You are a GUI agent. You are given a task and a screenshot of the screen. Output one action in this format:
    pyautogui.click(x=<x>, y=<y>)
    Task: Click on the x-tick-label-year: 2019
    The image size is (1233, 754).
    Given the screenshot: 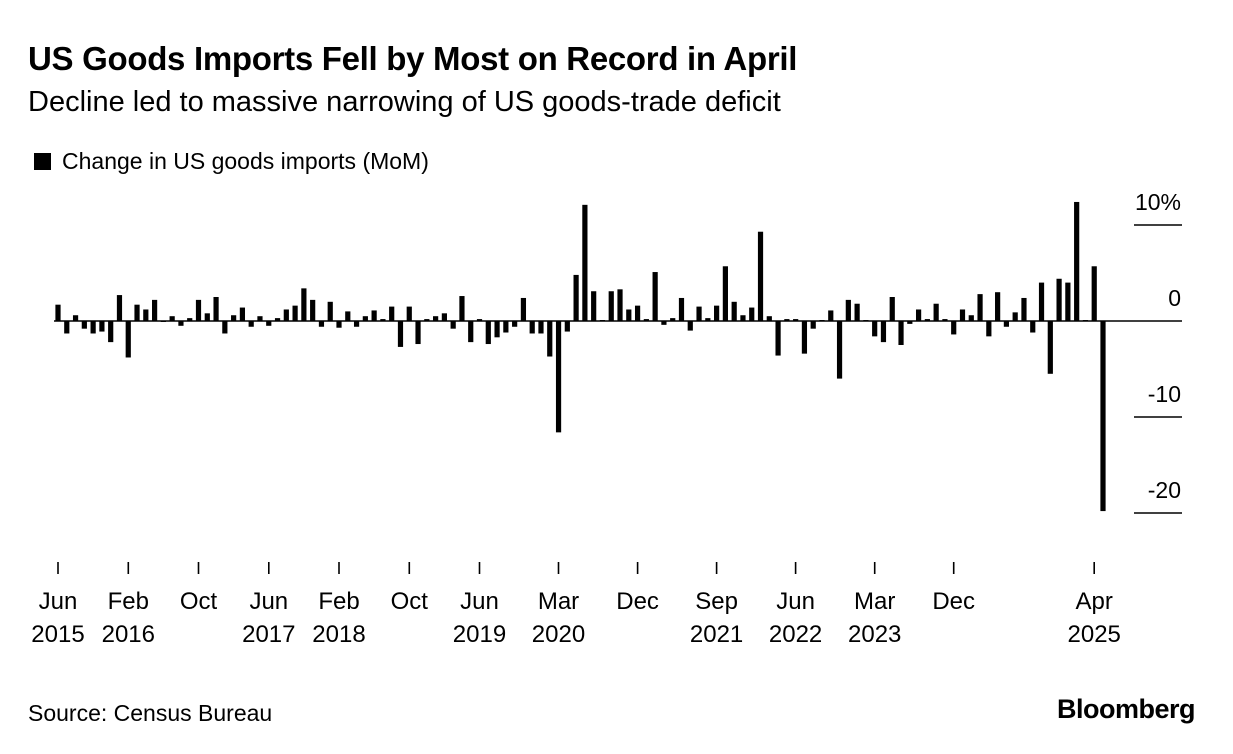 What is the action you would take?
    pyautogui.click(x=479, y=634)
    